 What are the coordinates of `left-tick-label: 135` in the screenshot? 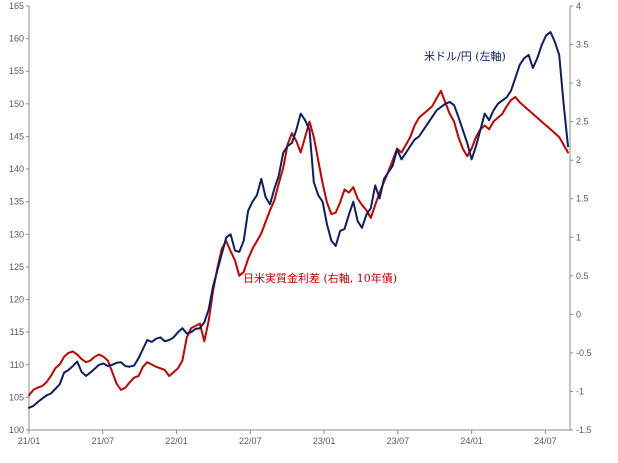 It's located at (16, 202).